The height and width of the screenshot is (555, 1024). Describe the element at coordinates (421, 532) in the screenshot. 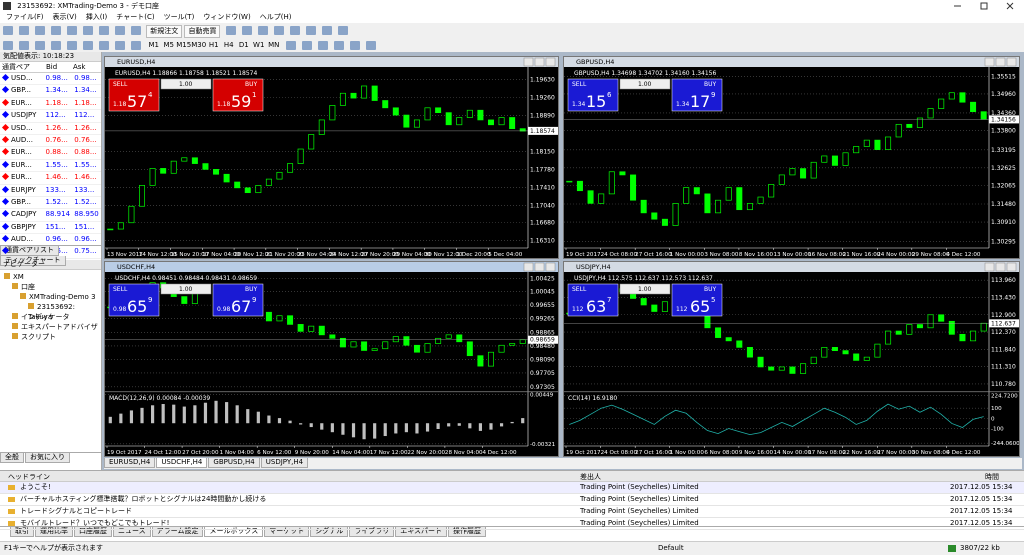

I see `terminal-tab: エキスパート` at that location.